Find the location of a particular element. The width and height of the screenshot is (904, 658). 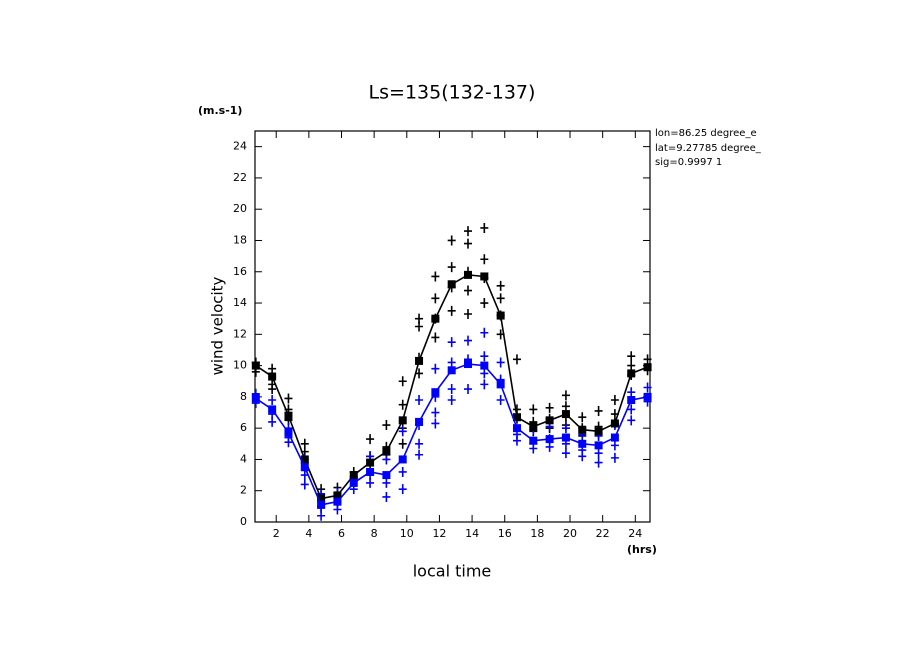

x-tick-label: 2 is located at coordinates (276, 533).